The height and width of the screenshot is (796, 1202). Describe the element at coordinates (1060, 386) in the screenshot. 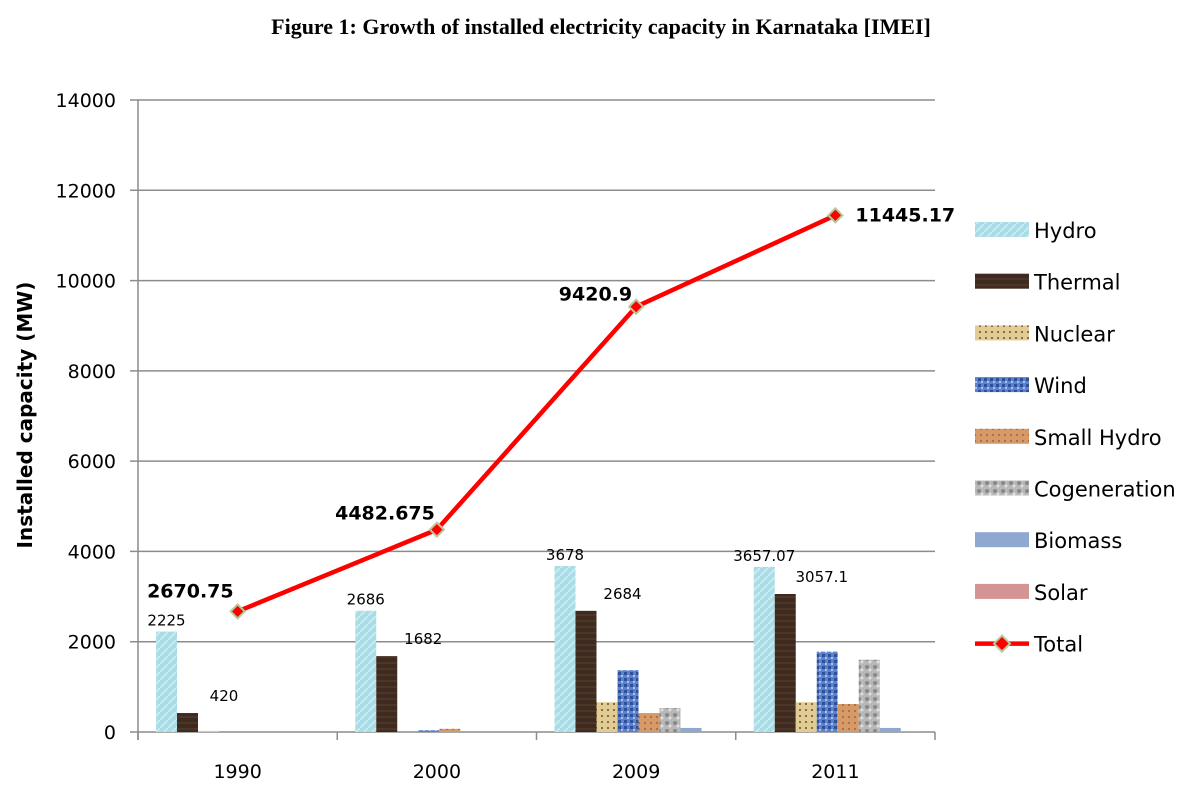

I see `legend-label: Wind` at that location.